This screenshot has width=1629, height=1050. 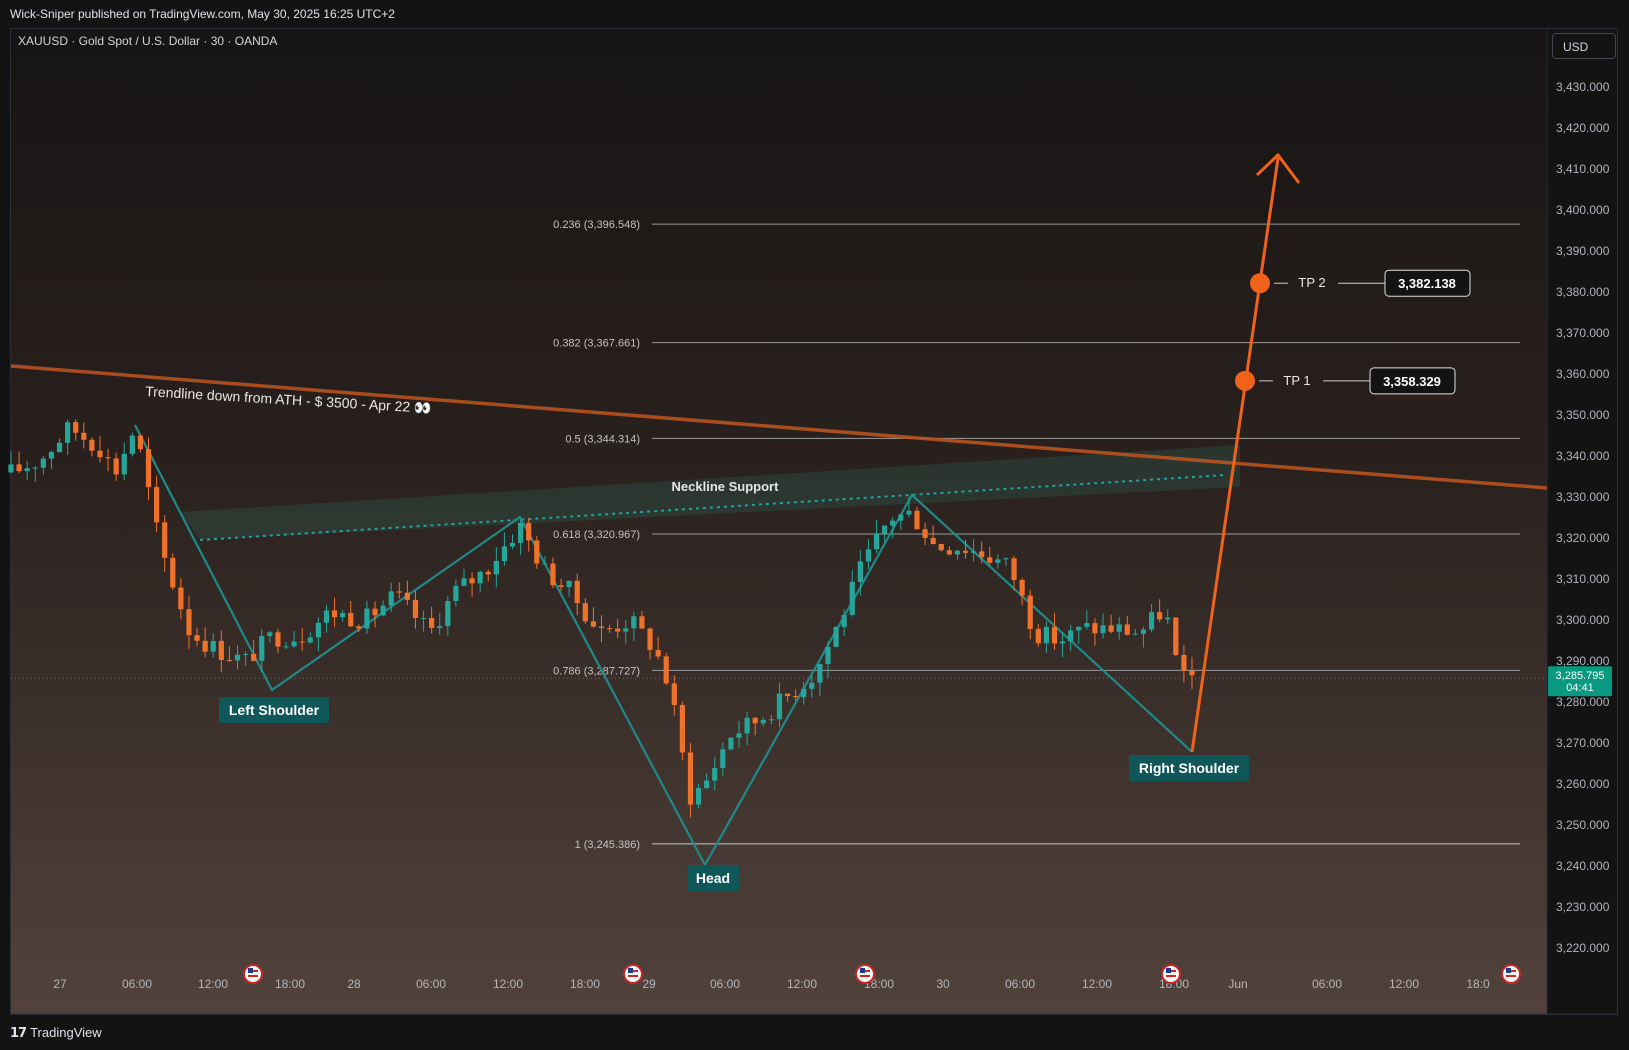 I want to click on right-shoulder-label-box, so click(x=1189, y=768).